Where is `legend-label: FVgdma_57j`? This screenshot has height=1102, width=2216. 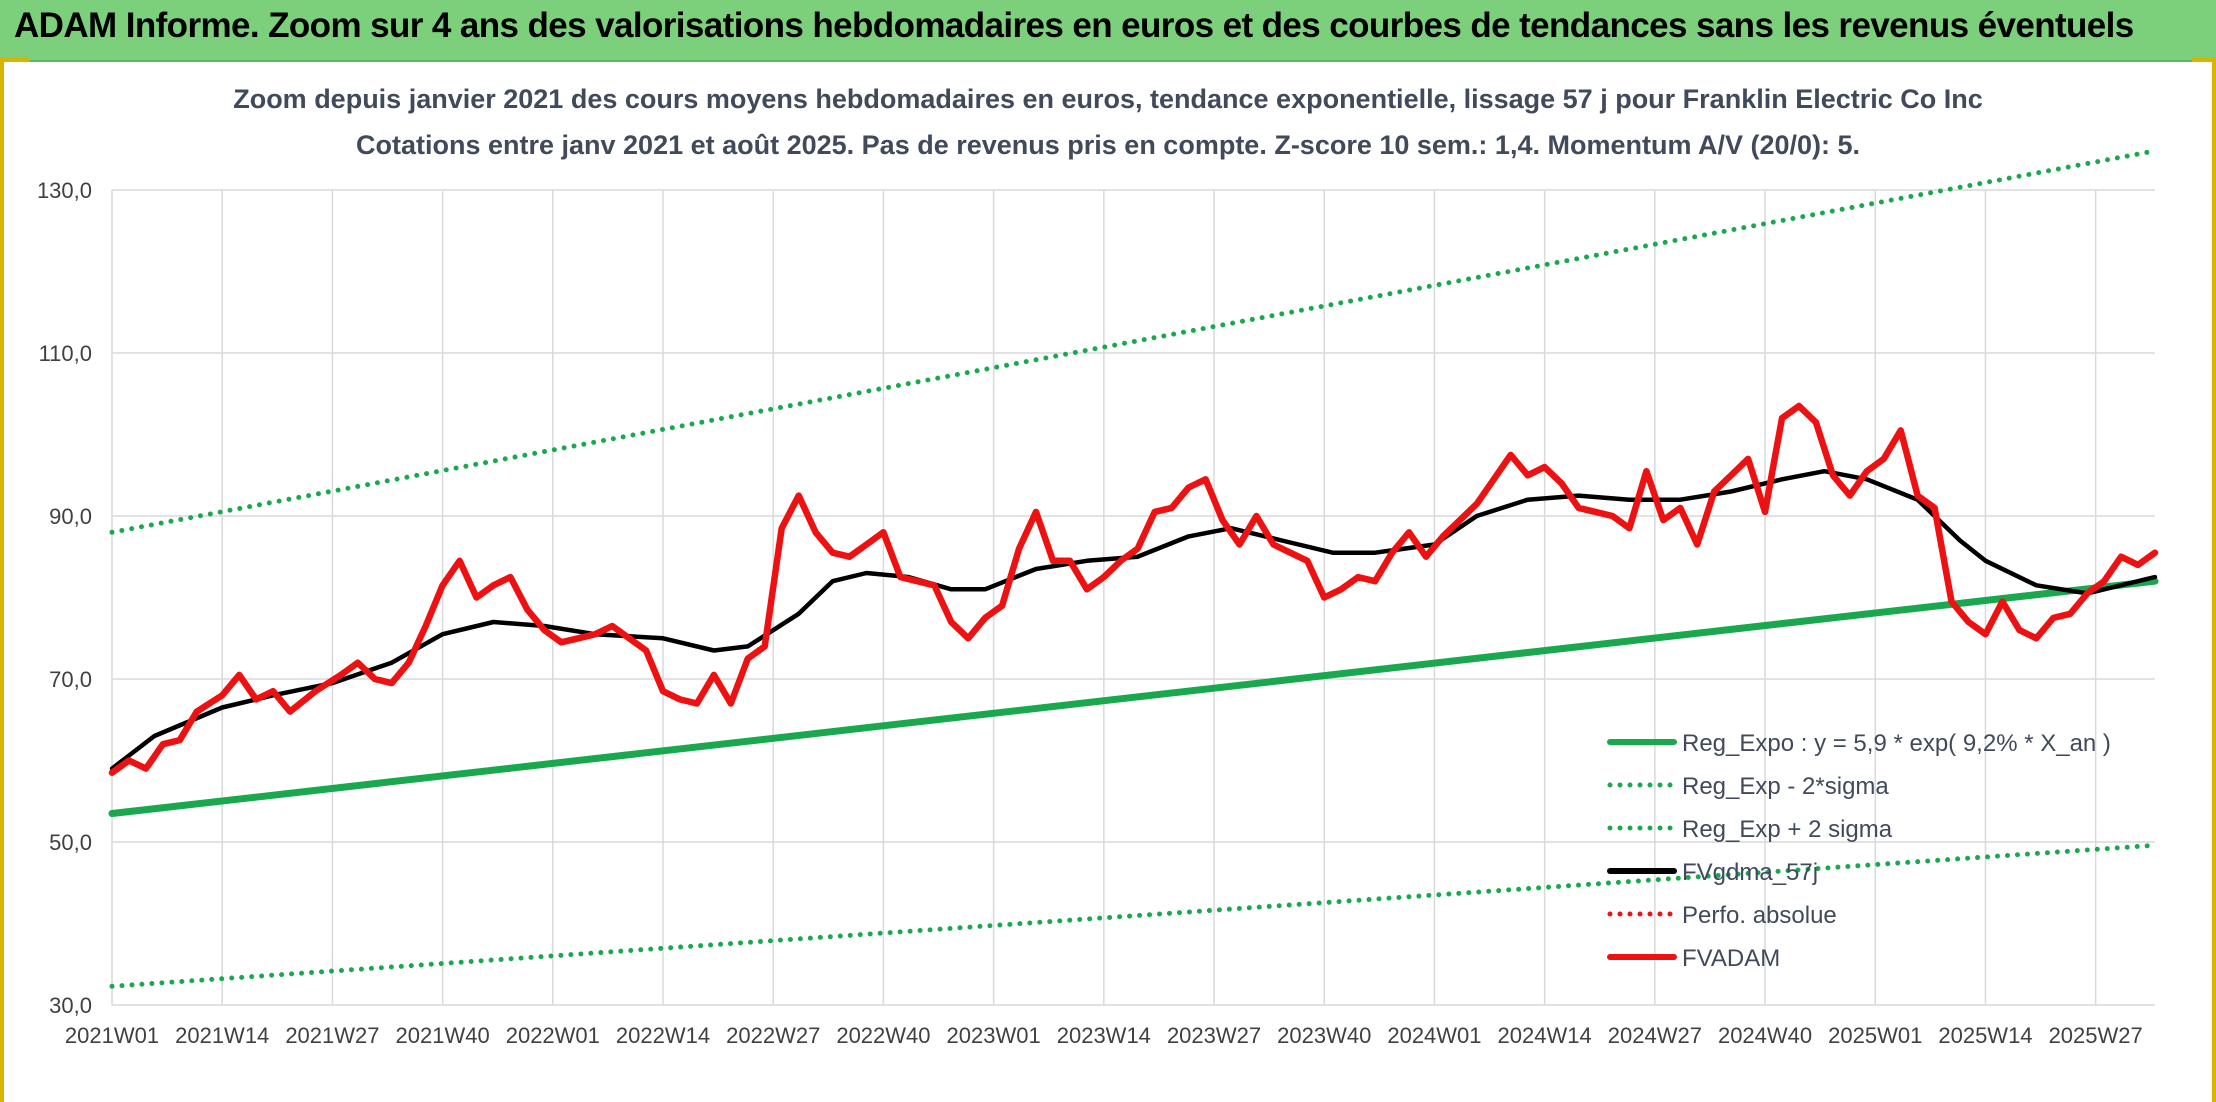
legend-label: FVgdma_57j is located at coordinates (1750, 872).